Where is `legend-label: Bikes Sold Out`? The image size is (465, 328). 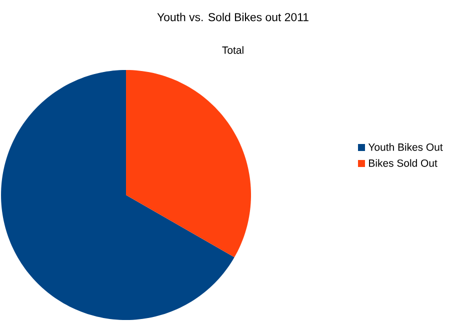 legend-label: Bikes Sold Out is located at coordinates (403, 163).